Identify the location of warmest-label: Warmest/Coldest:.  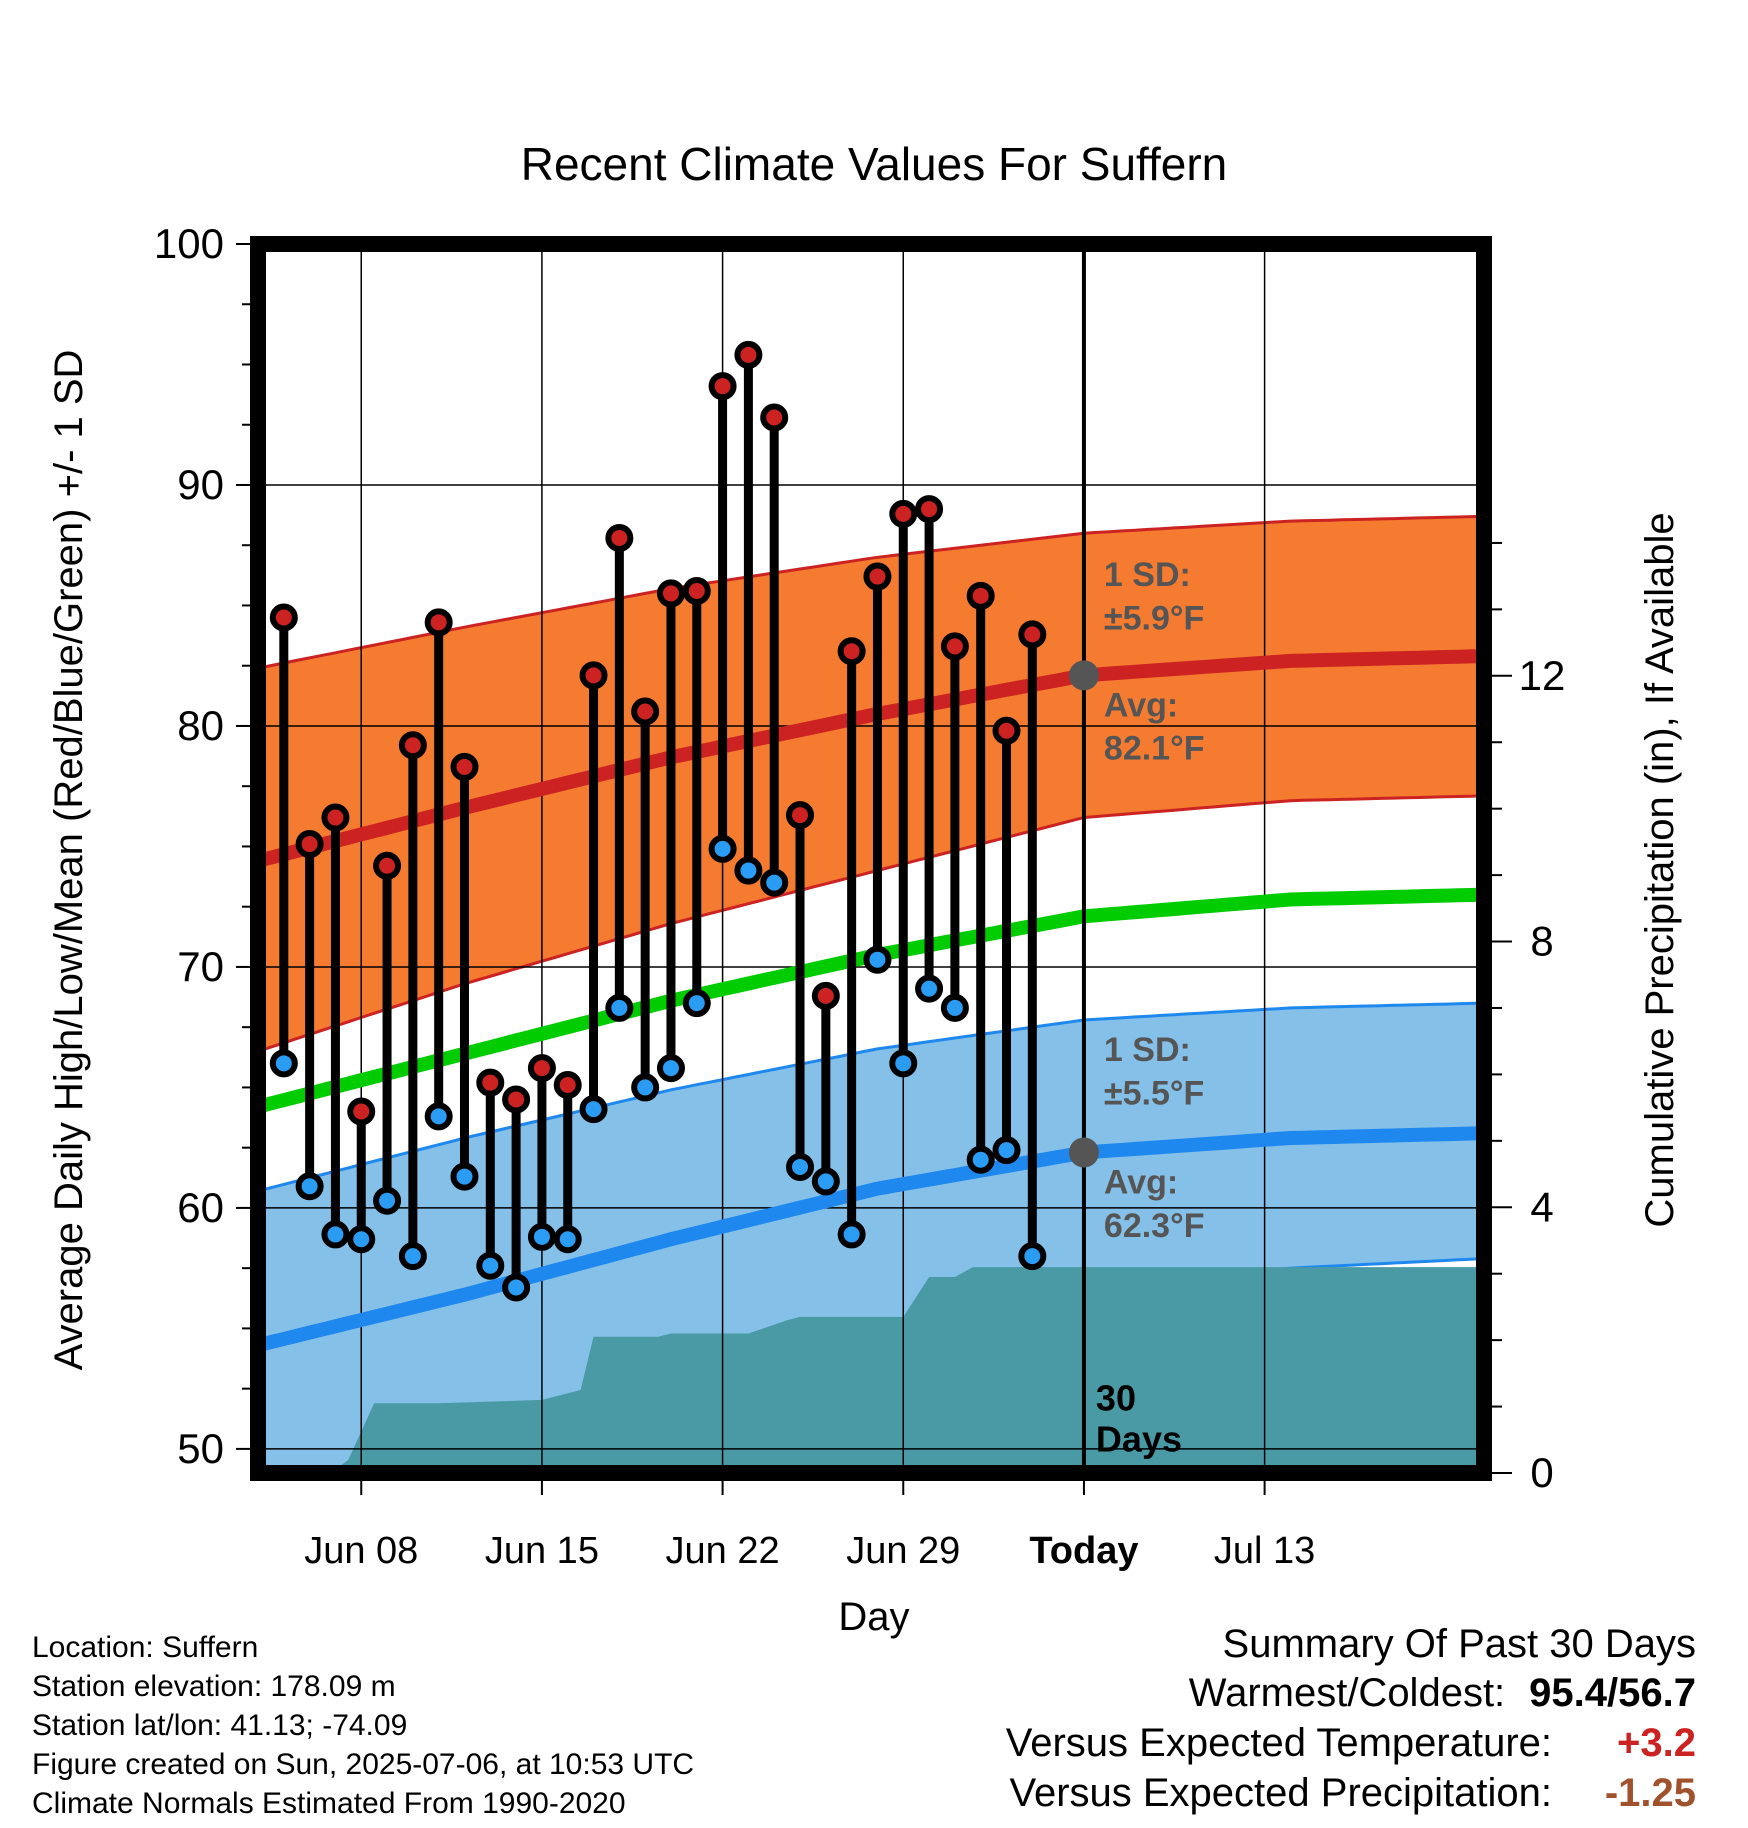
(1347, 1693).